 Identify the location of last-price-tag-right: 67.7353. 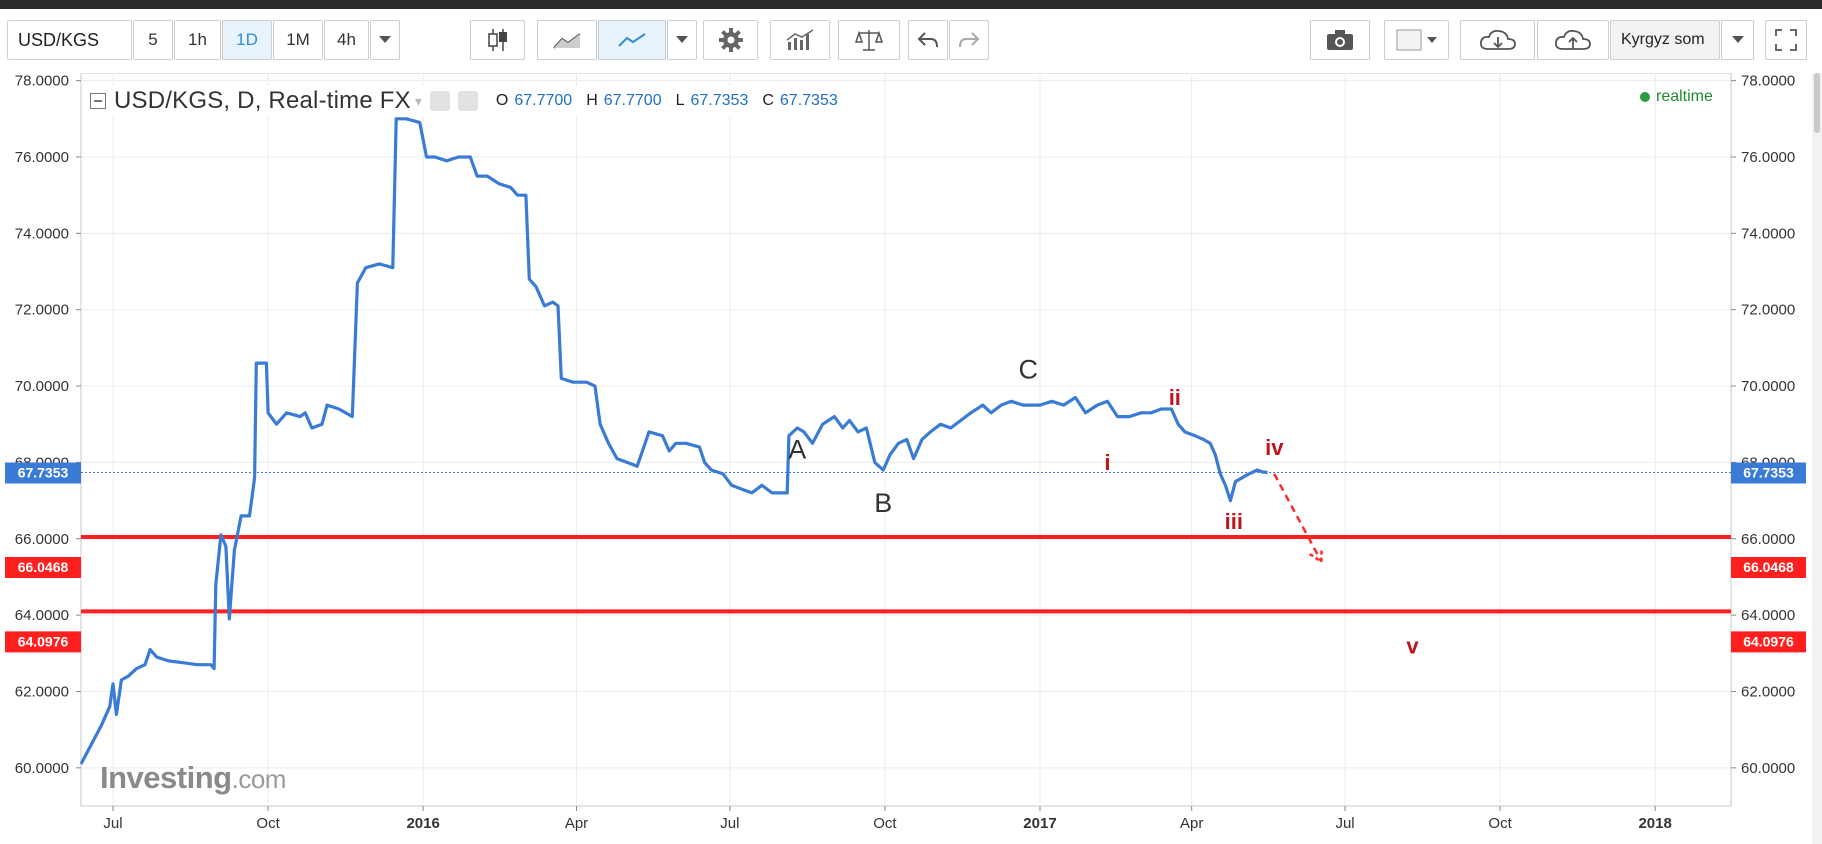
(1768, 473).